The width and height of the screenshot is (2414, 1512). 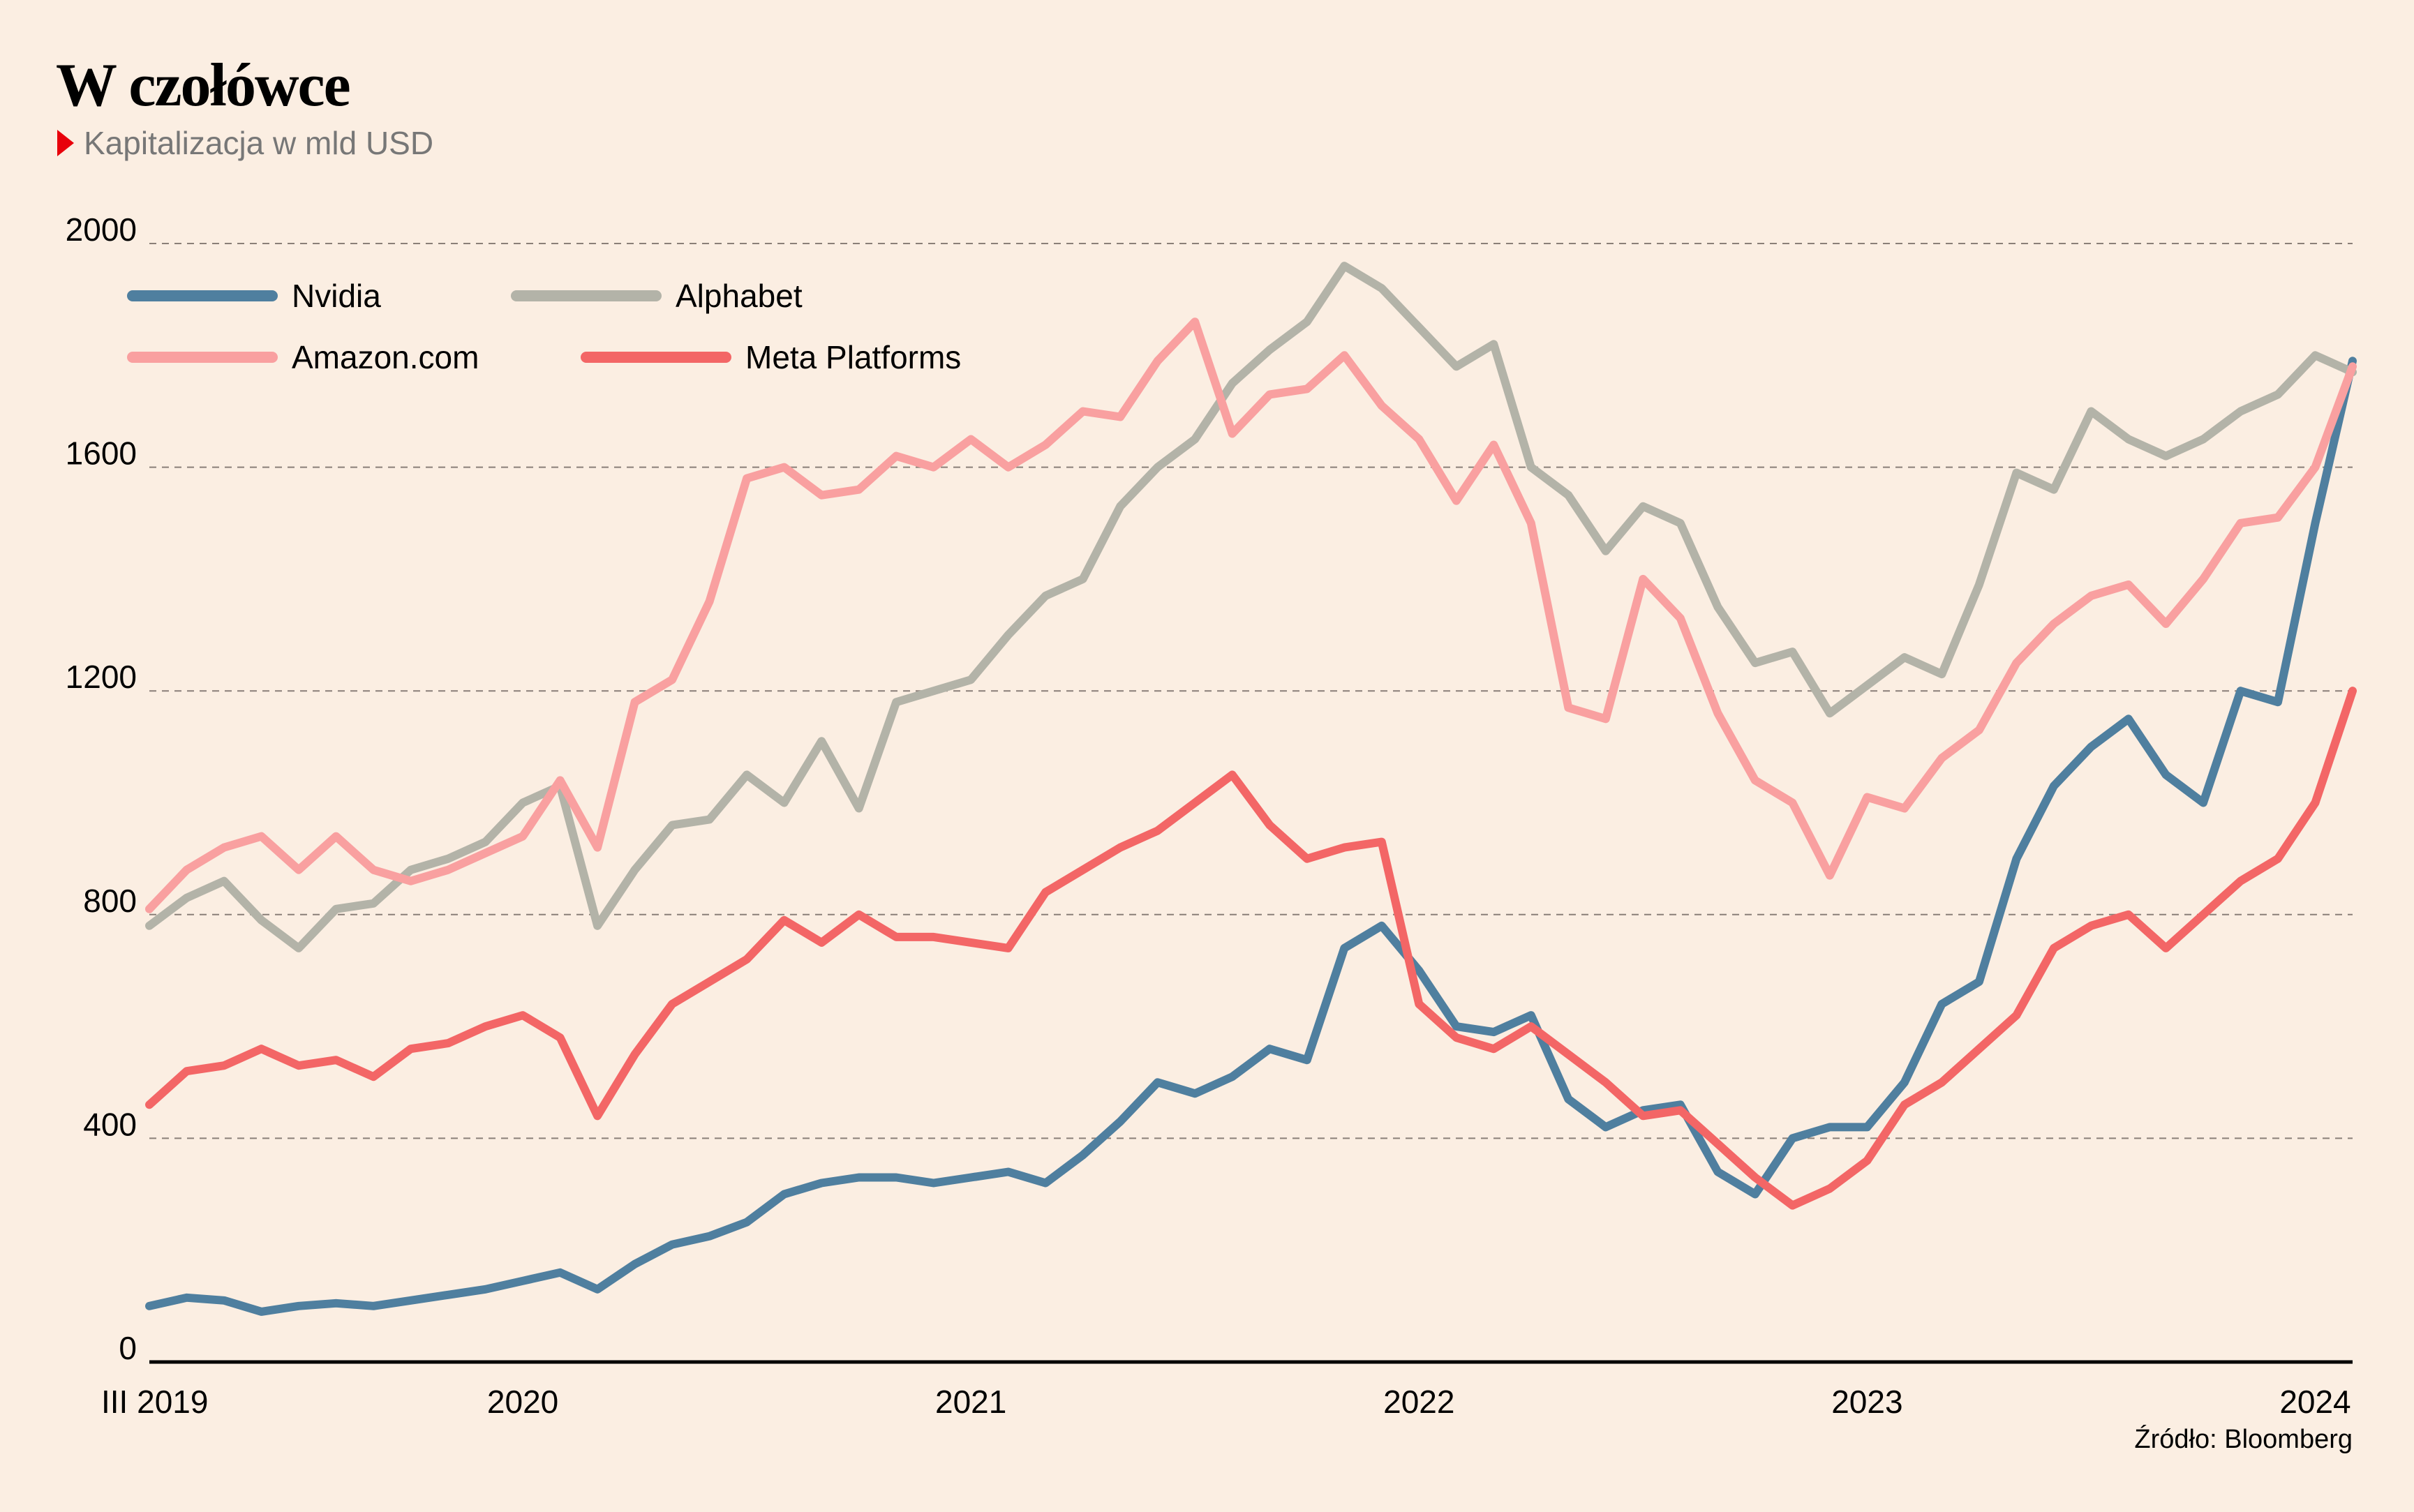 What do you see at coordinates (2243, 1439) in the screenshot?
I see `source-note: Źródło: Bloomberg` at bounding box center [2243, 1439].